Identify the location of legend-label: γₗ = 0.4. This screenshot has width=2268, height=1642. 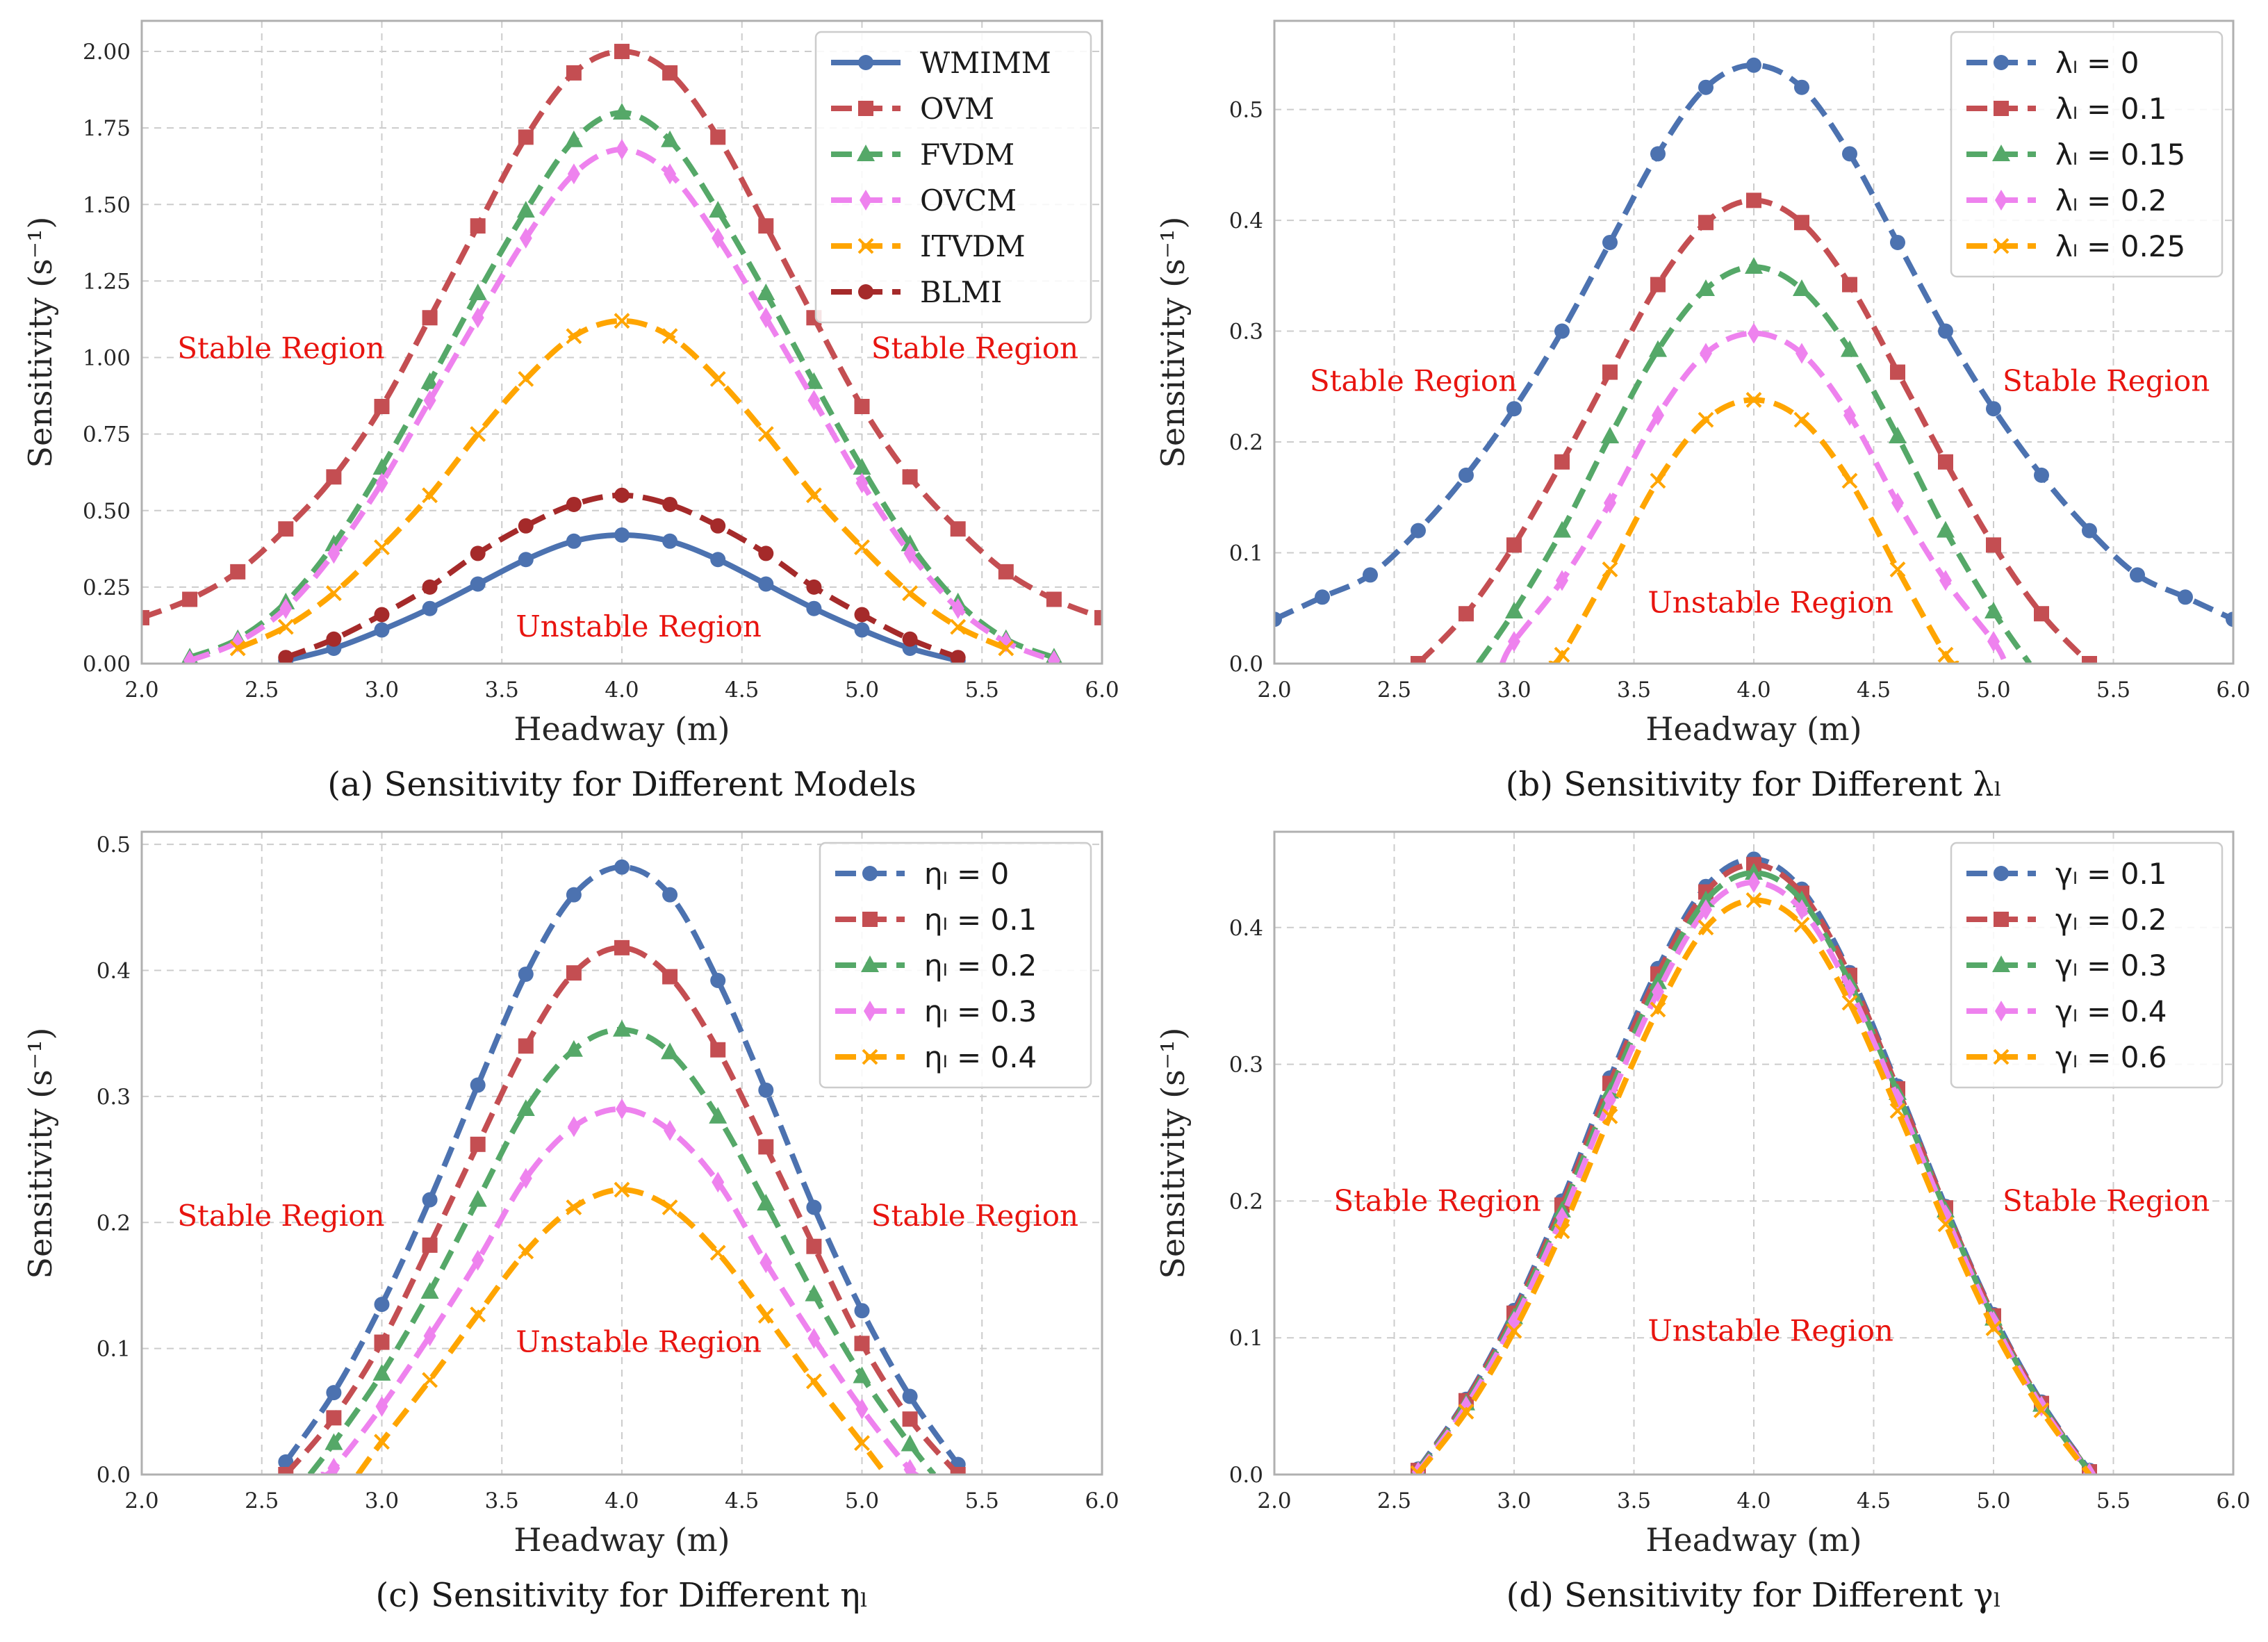
(2111, 1011).